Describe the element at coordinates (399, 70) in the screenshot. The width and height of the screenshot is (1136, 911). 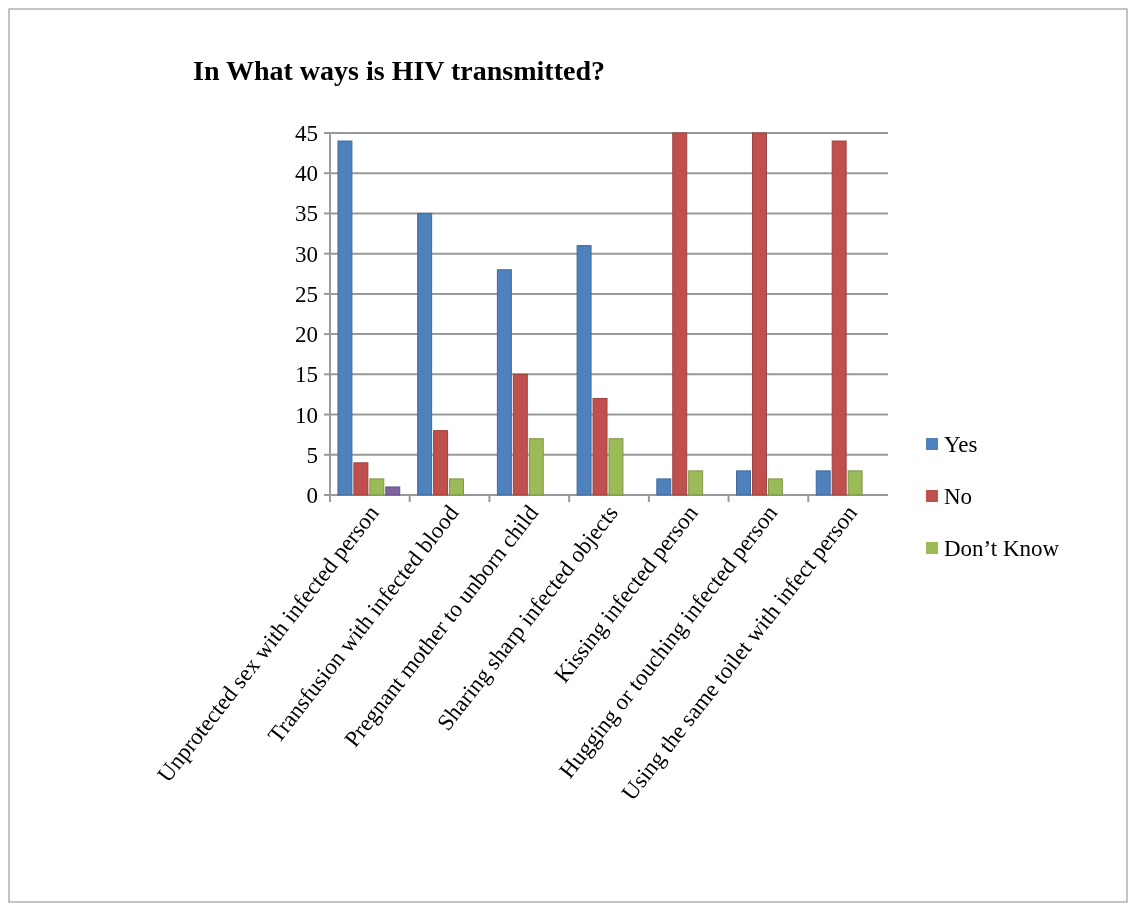
I see `chart-title: In What ways is HIV transmitted?` at that location.